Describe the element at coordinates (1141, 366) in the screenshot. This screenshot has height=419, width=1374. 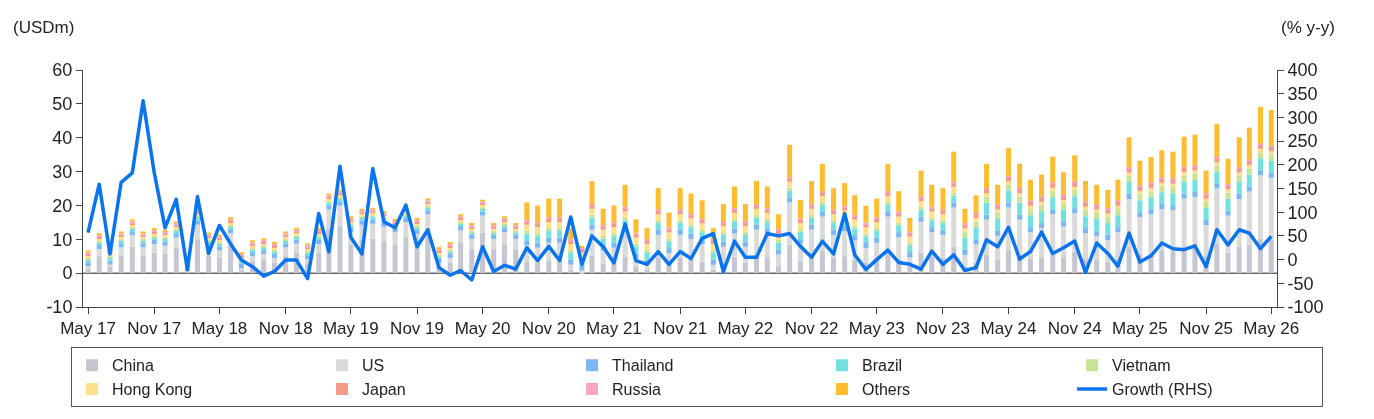
I see `legend-label: Vietnam` at that location.